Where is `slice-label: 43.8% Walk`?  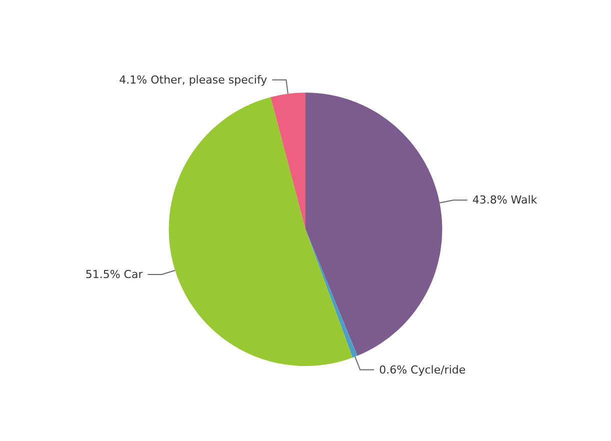
slice-label: 43.8% Walk is located at coordinates (505, 200).